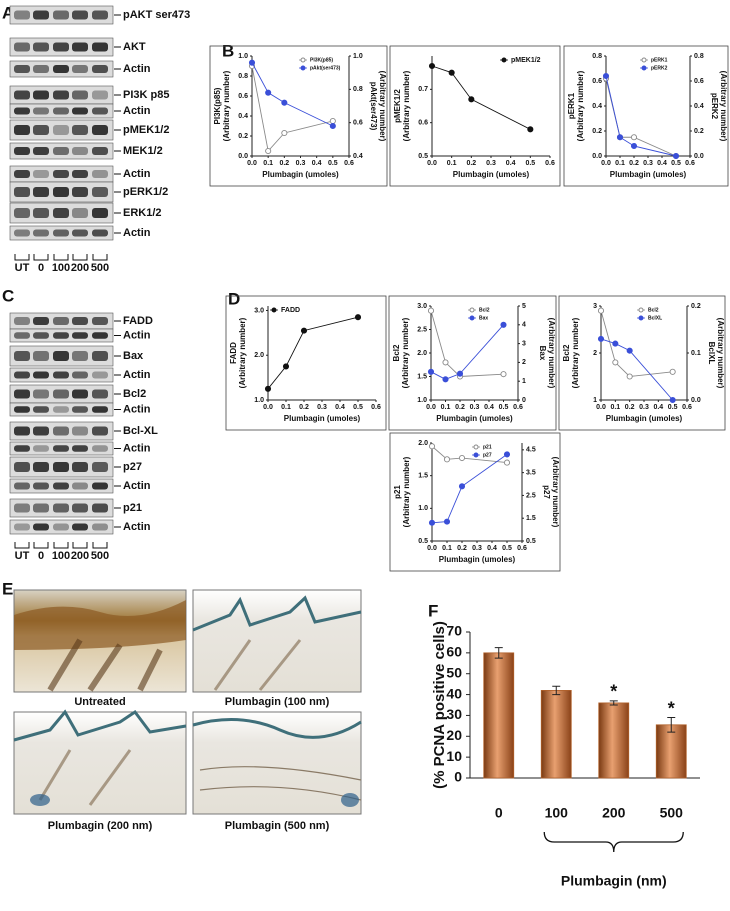  Describe the element at coordinates (696, 306) in the screenshot. I see `y2-tick-label: 0.2` at that location.